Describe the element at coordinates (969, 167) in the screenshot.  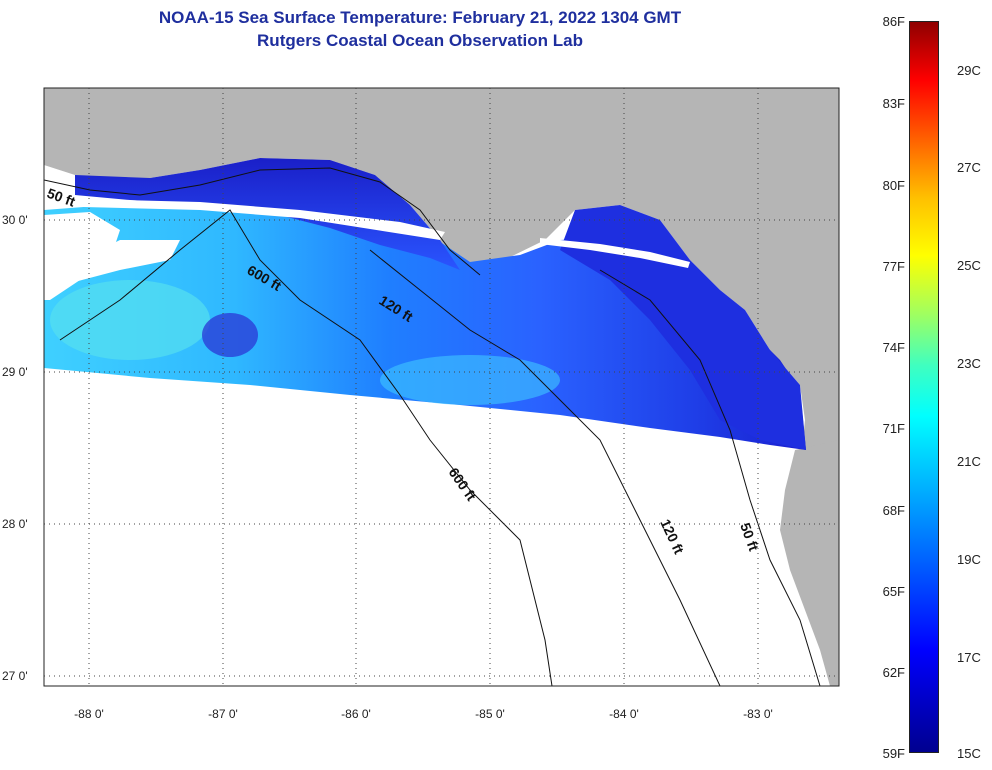
I see `colorbar-c-label: 27C` at that location.